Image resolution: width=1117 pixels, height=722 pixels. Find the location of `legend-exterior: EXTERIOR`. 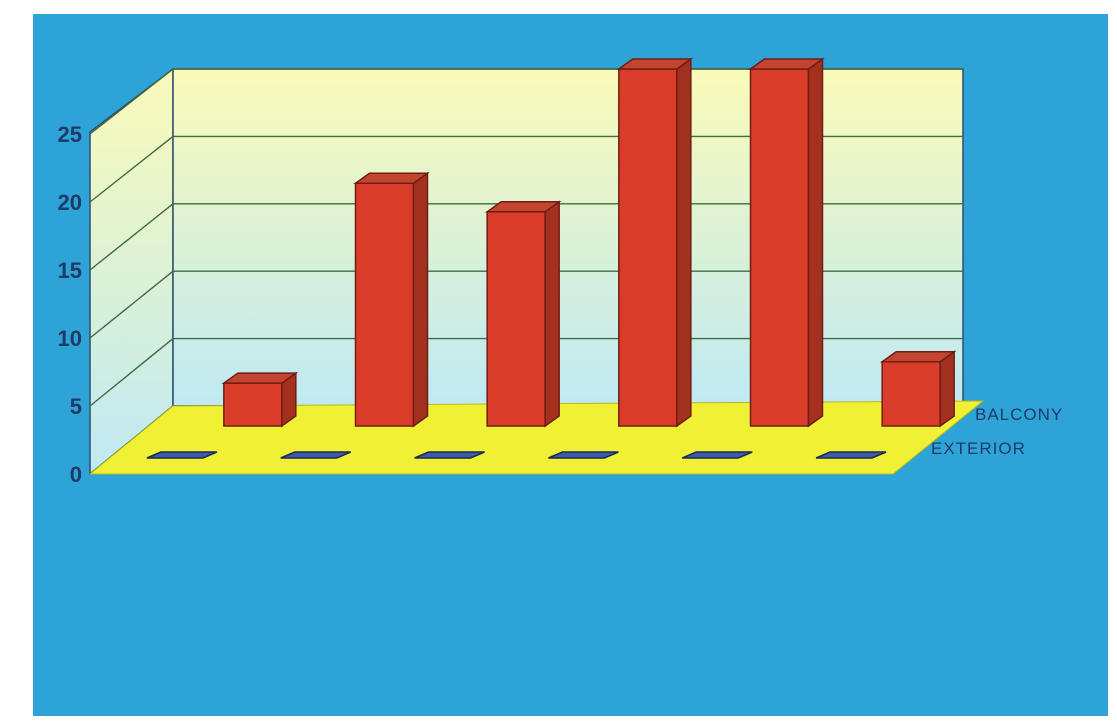

legend-exterior: EXTERIOR is located at coordinates (978, 448).